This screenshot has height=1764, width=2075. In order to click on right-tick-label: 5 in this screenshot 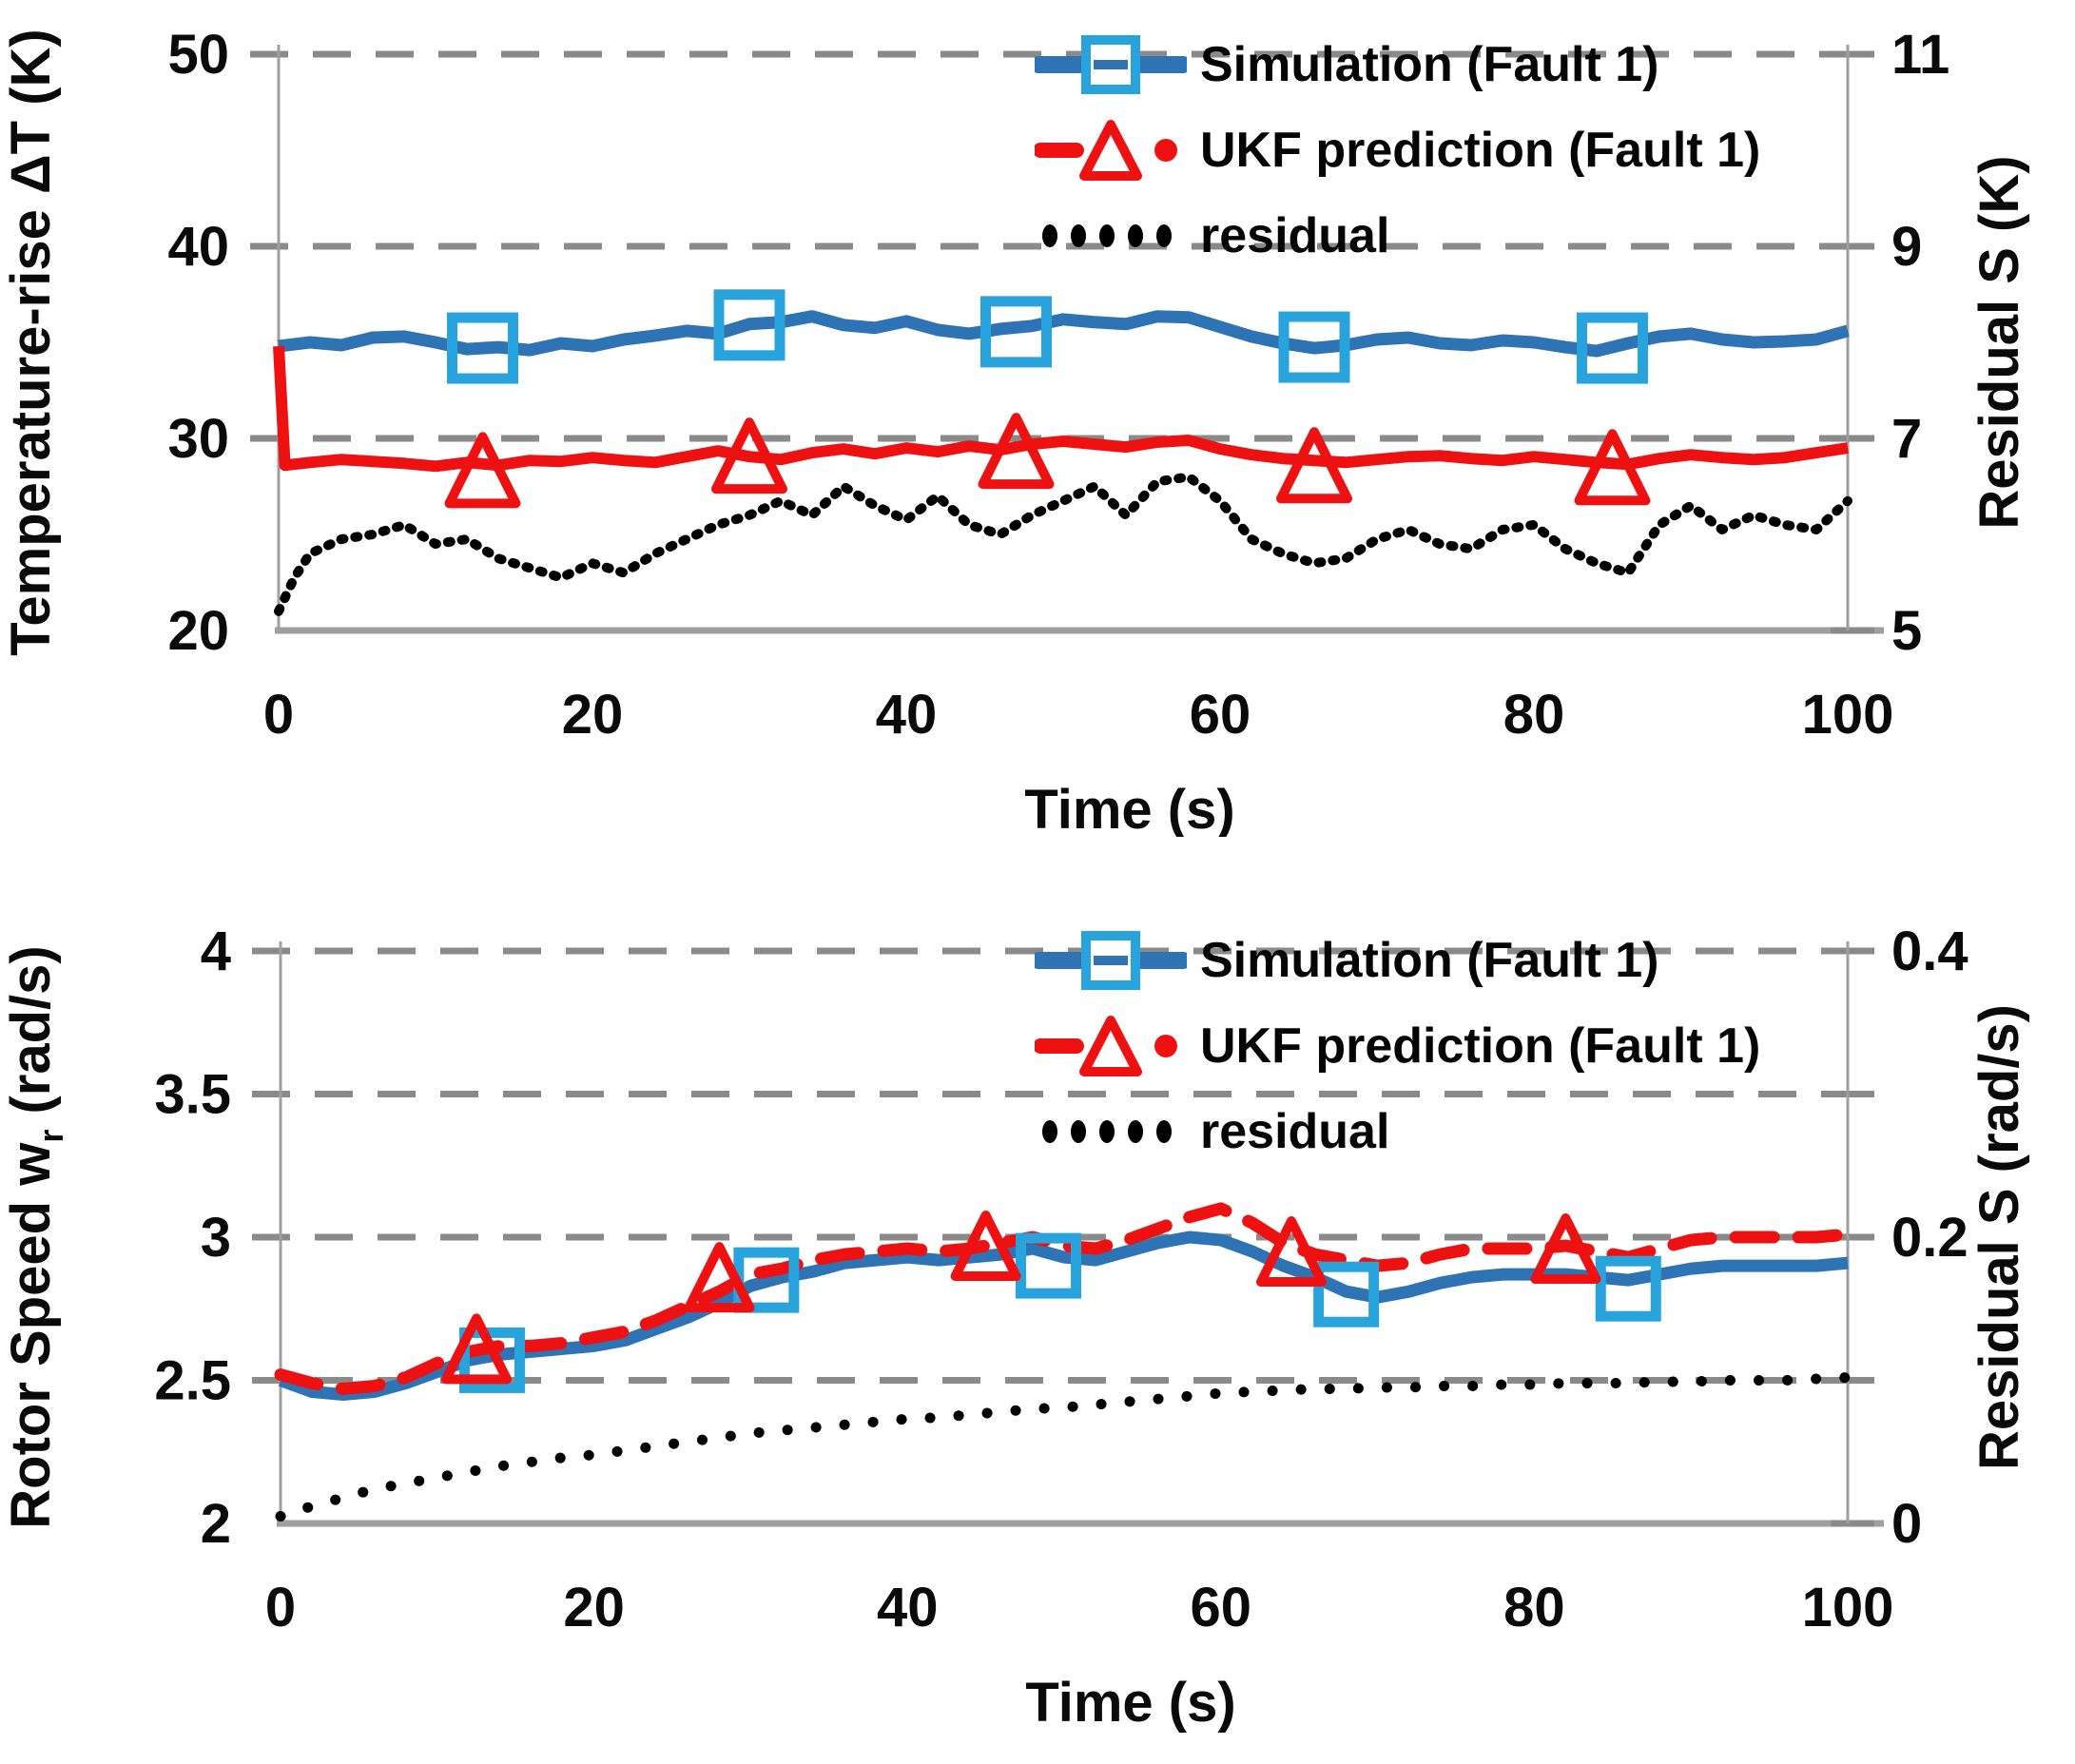, I will do `click(1906, 631)`.